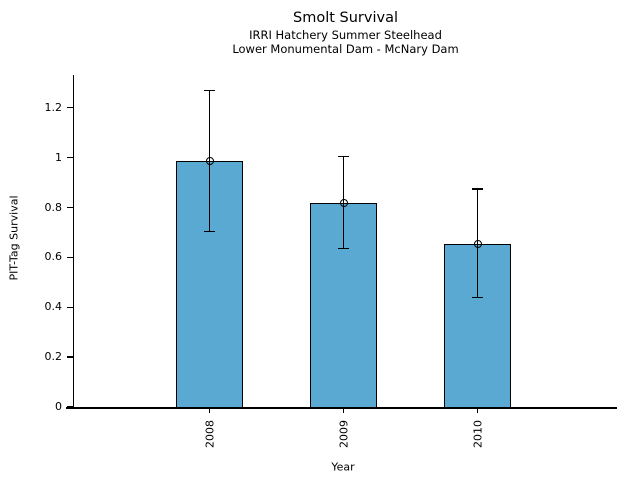  What do you see at coordinates (74, 241) in the screenshot?
I see `y-axis-spine` at bounding box center [74, 241].